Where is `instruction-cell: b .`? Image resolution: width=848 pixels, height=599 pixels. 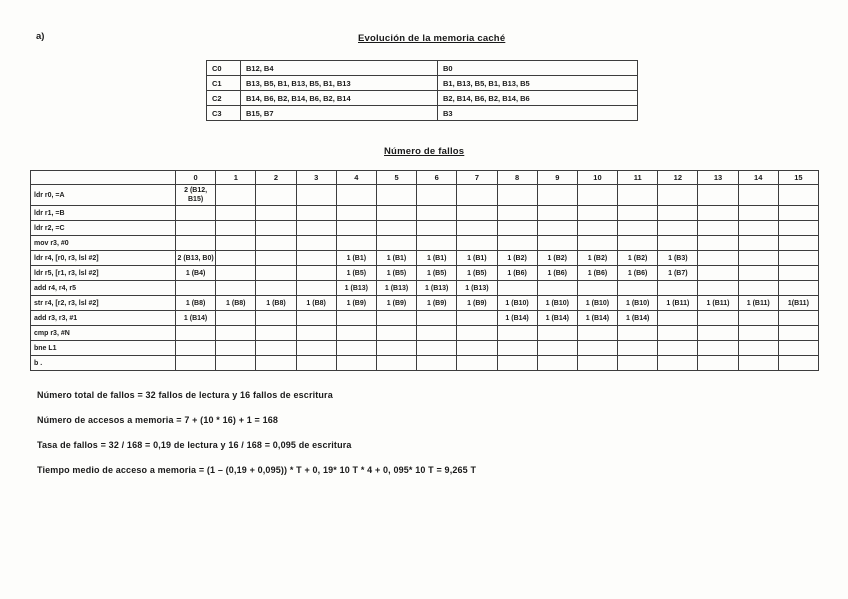 instruction-cell: b . is located at coordinates (103, 363).